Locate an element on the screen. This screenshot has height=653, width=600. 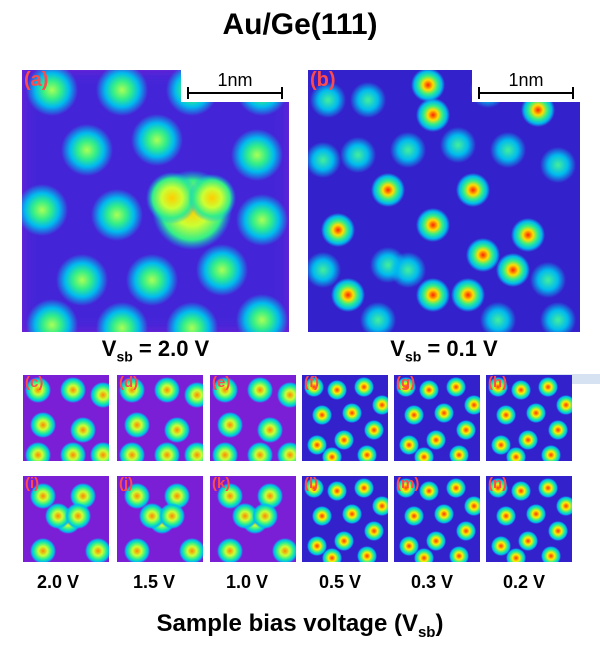
panel-label: (h) is located at coordinates (498, 383).